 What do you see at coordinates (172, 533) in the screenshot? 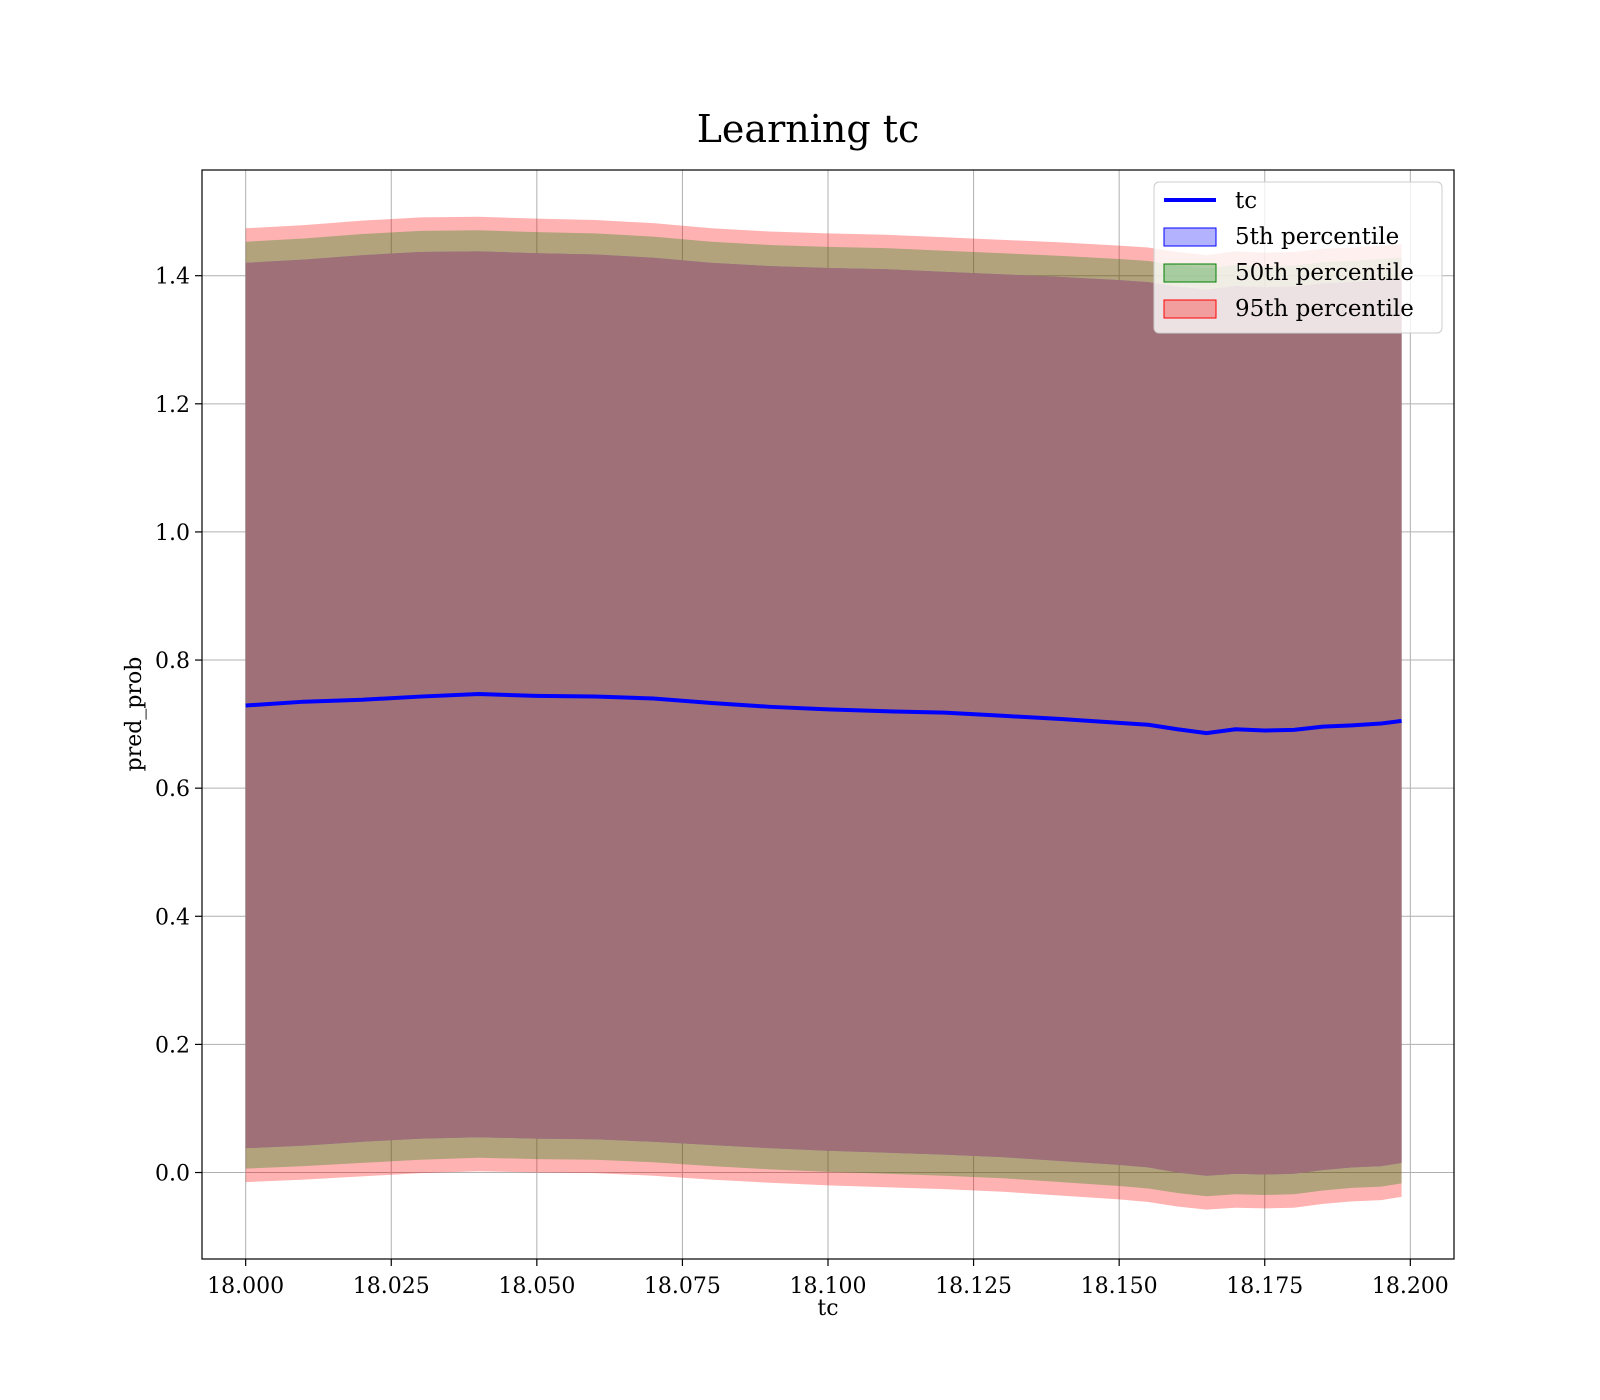
I see `y-tick-label-5: 1.0` at bounding box center [172, 533].